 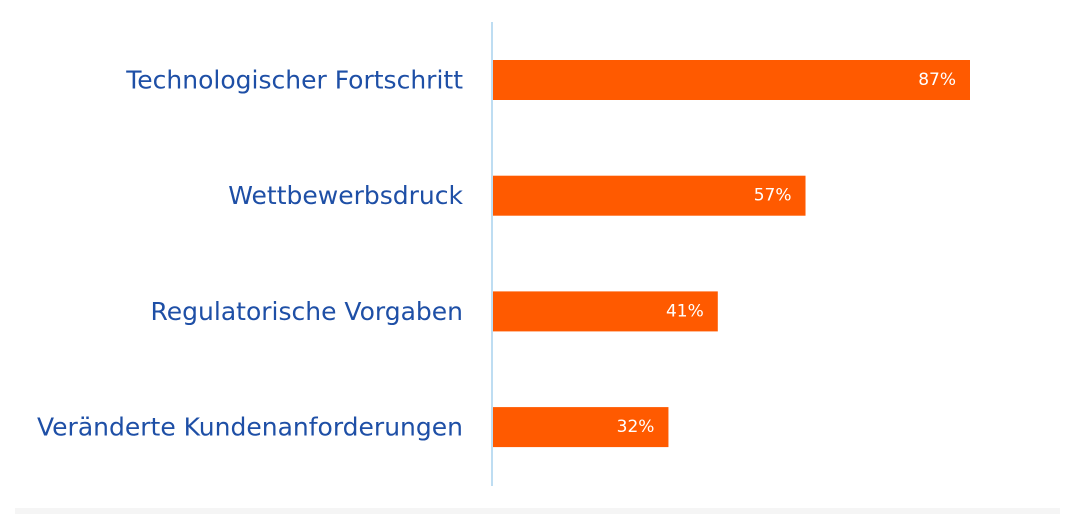 What do you see at coordinates (307, 311) in the screenshot?
I see `category-label-regulatorische-vorgaben: Regulatorische Vorgaben` at bounding box center [307, 311].